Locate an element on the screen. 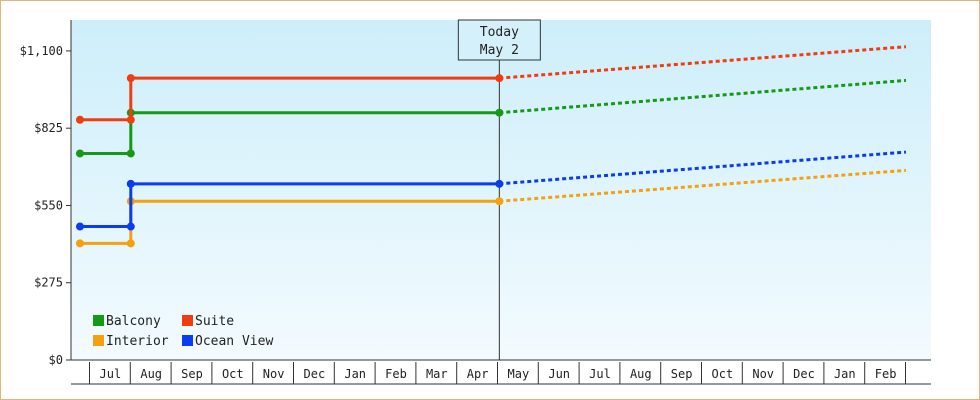 The width and height of the screenshot is (980, 400). x-tick-label: Jun is located at coordinates (559, 374).